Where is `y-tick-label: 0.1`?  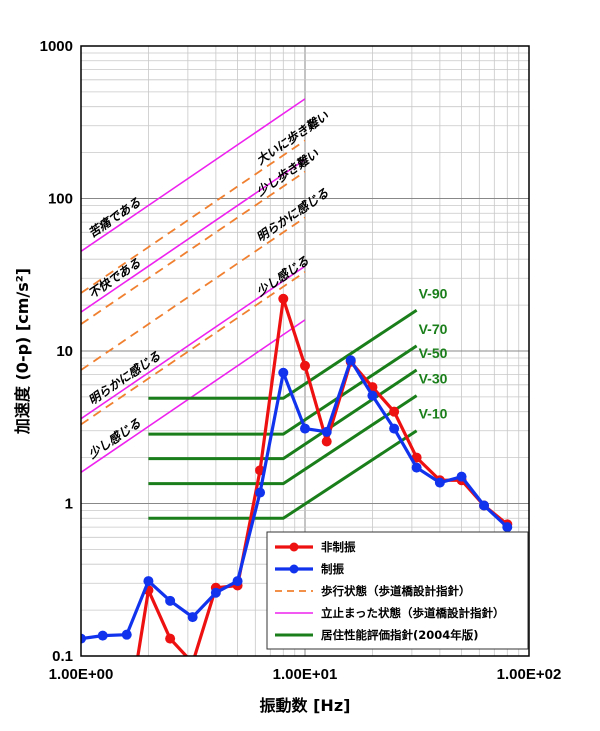
y-tick-label: 0.1 is located at coordinates (62, 656).